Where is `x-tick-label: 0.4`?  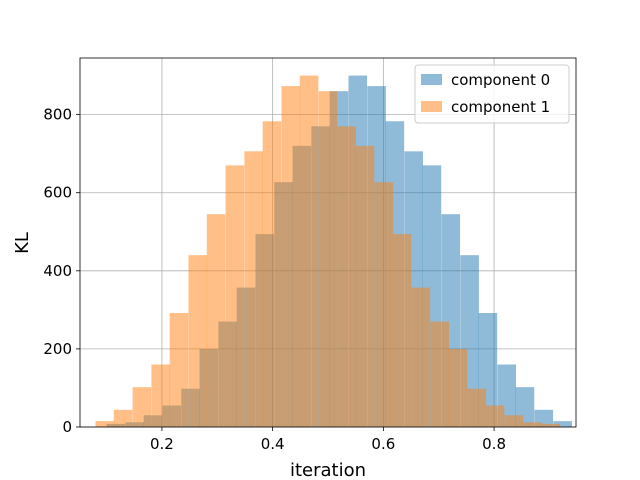
x-tick-label: 0.4 is located at coordinates (273, 444).